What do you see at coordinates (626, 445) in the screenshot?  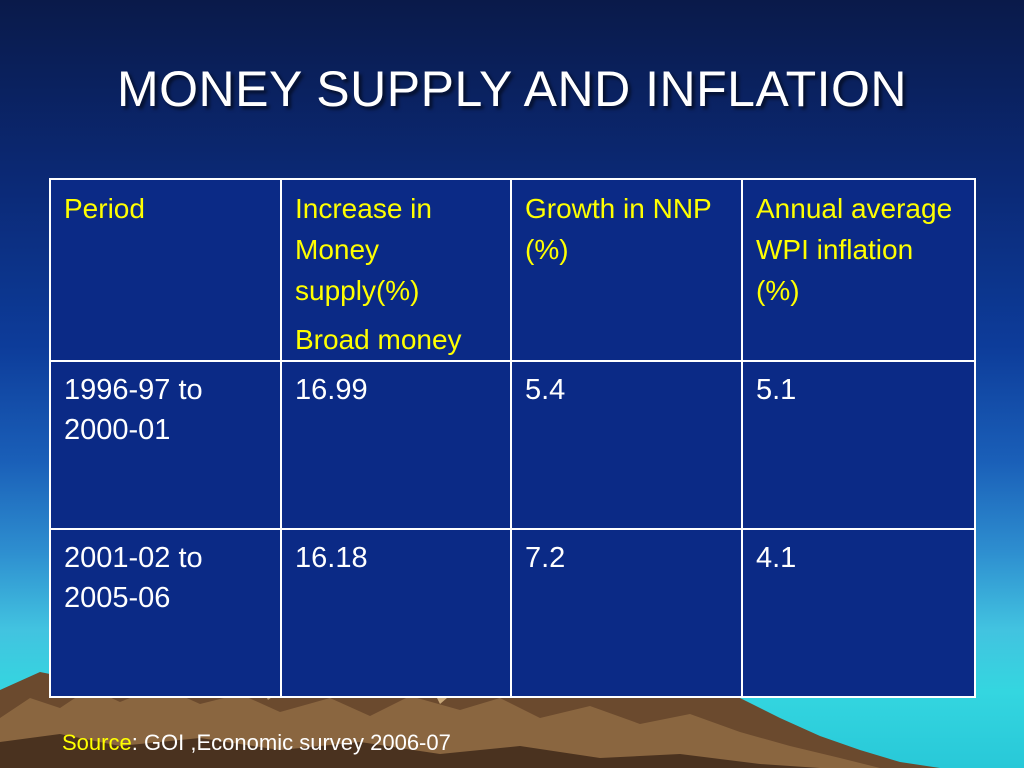 I see `cell-nnp-growth: 5.4` at bounding box center [626, 445].